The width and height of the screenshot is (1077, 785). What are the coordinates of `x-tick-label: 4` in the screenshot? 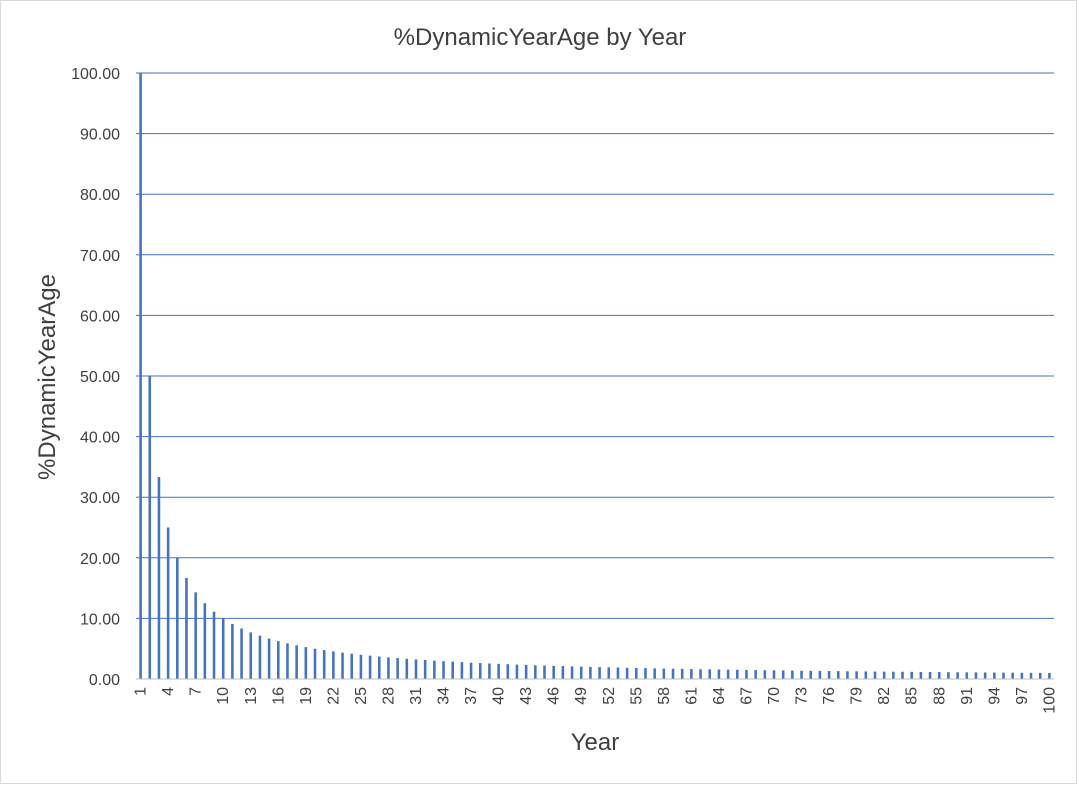 It's located at (168, 691).